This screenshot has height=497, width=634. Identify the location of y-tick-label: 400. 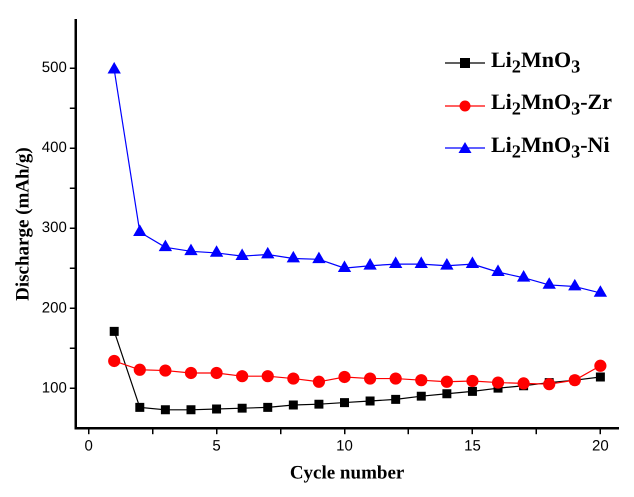
(54, 147).